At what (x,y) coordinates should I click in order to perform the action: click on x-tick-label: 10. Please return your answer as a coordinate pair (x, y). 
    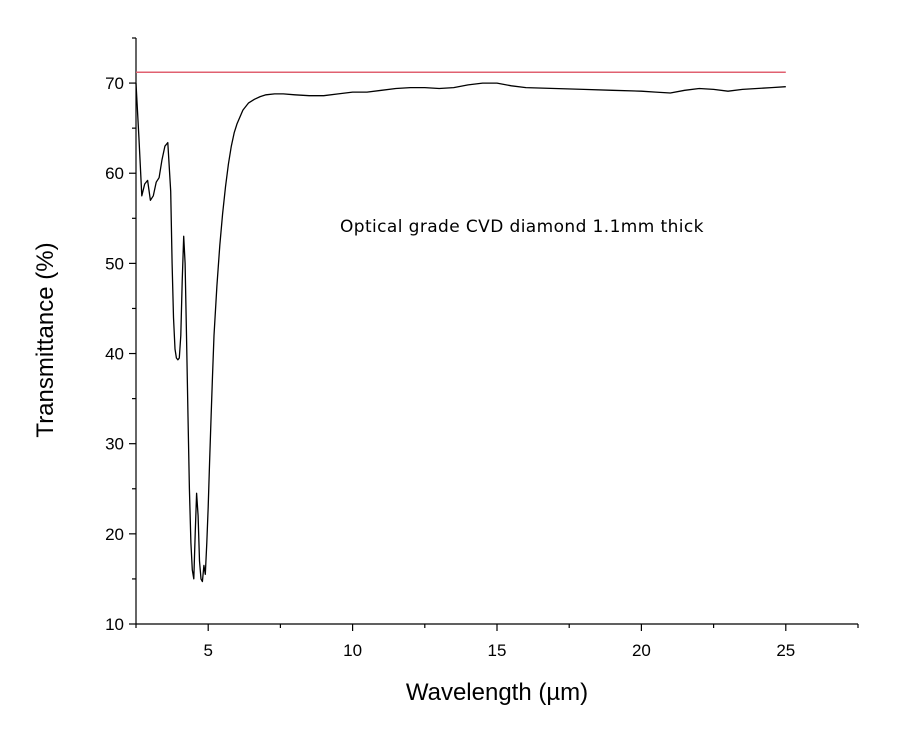
    Looking at the image, I should click on (352, 650).